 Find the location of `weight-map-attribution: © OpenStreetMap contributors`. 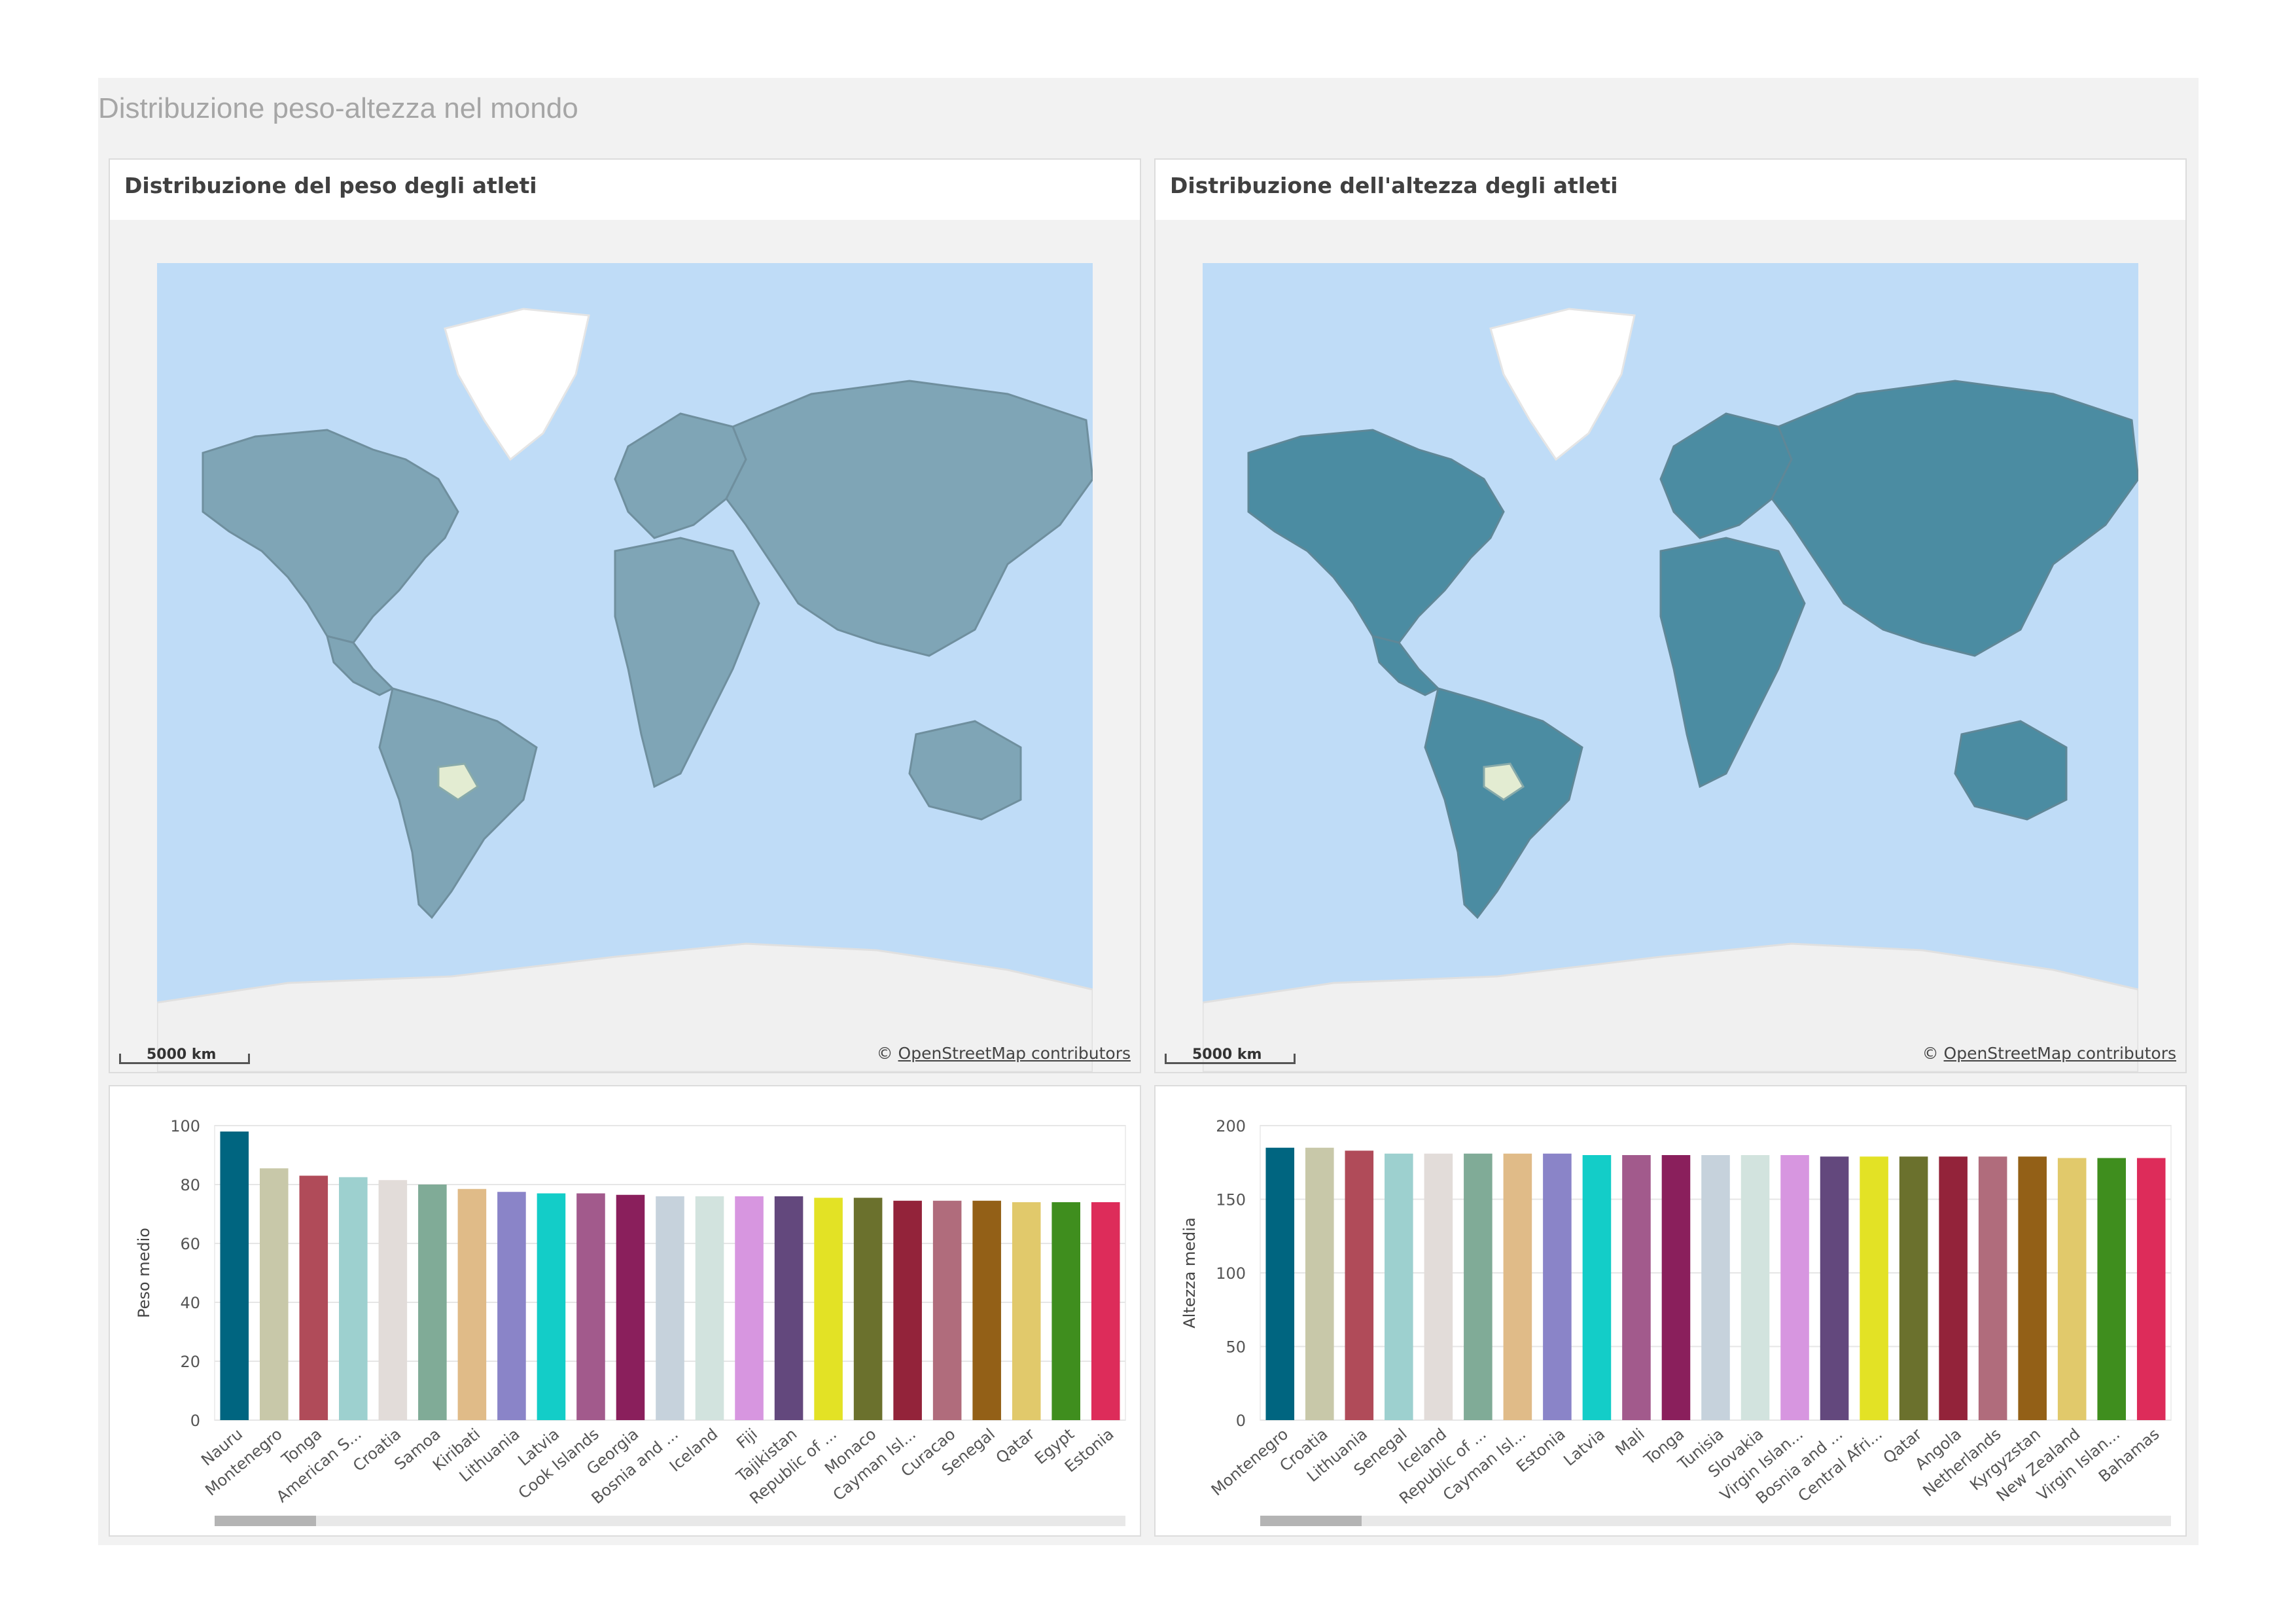

weight-map-attribution: © OpenStreetMap contributors is located at coordinates (1004, 1053).